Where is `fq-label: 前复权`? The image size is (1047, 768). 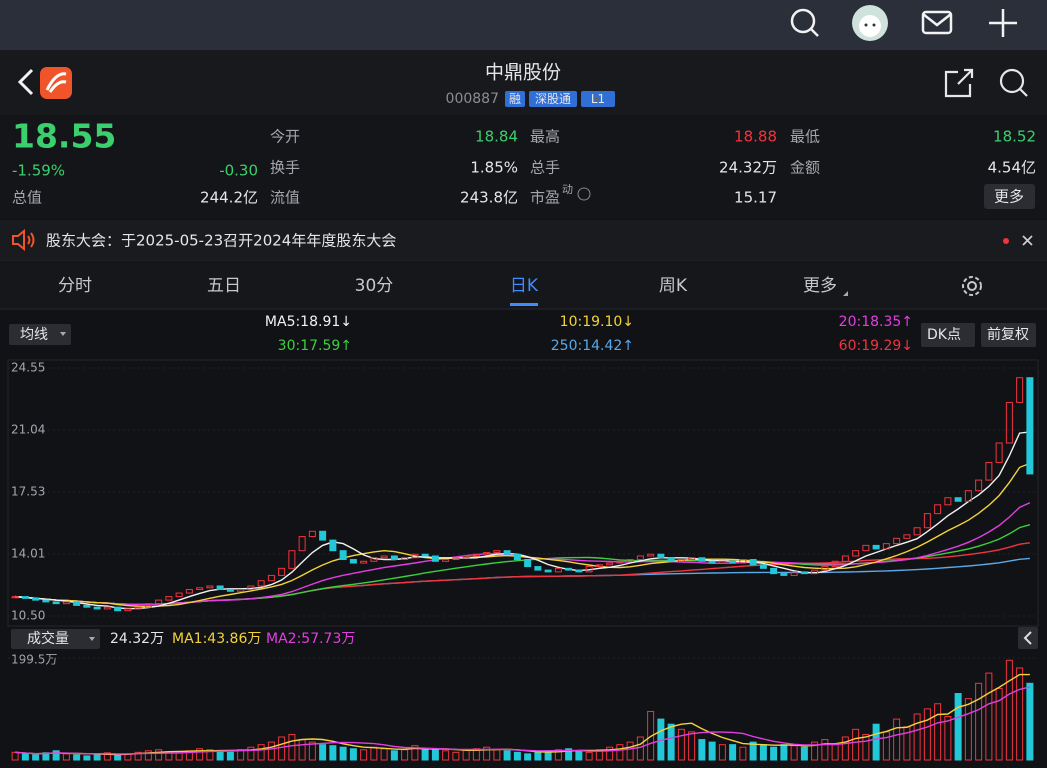 fq-label: 前复权 is located at coordinates (1008, 334).